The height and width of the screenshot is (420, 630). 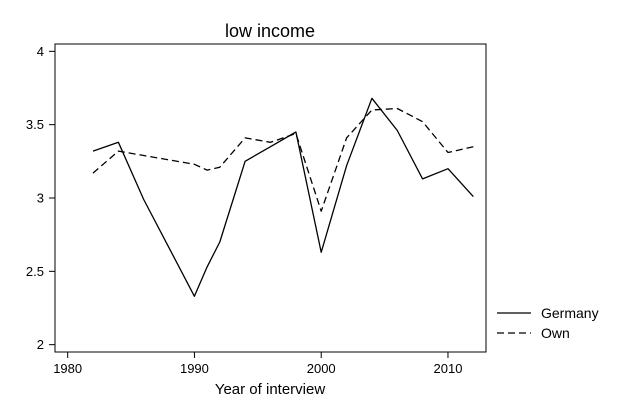 I want to click on y-tick-label: 3, so click(x=40, y=198).